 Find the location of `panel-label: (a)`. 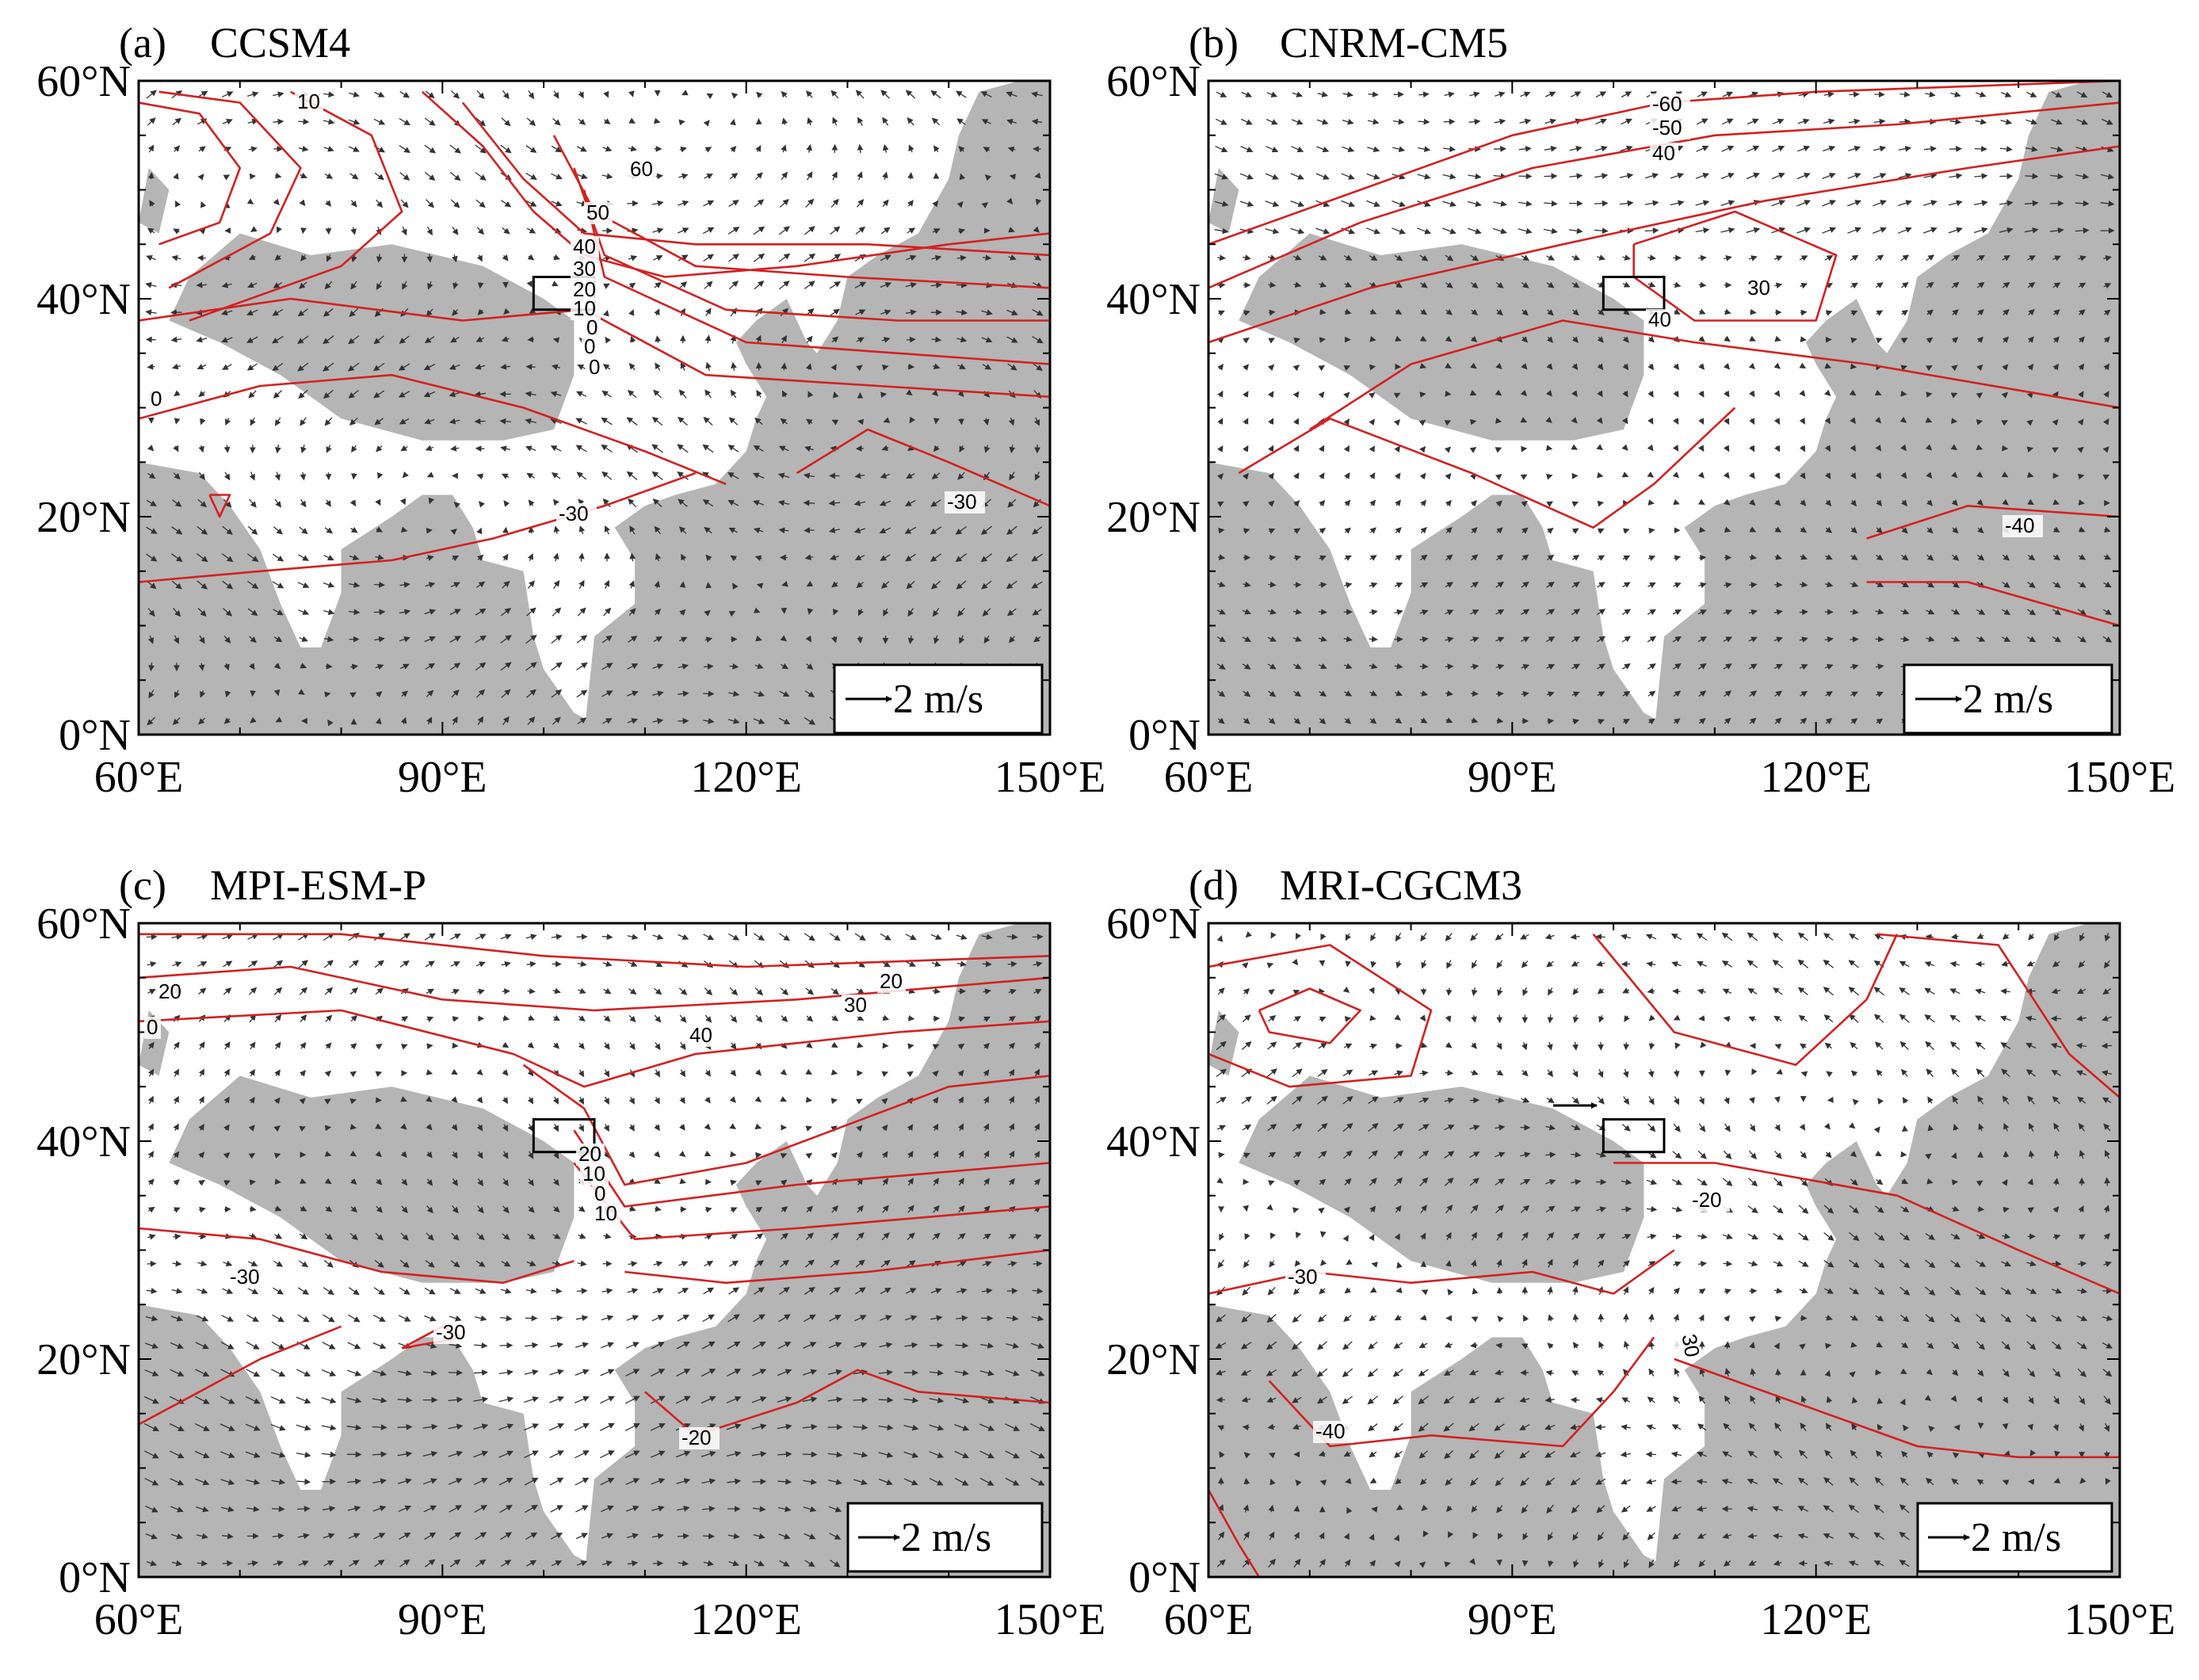

panel-label: (a) is located at coordinates (142, 43).